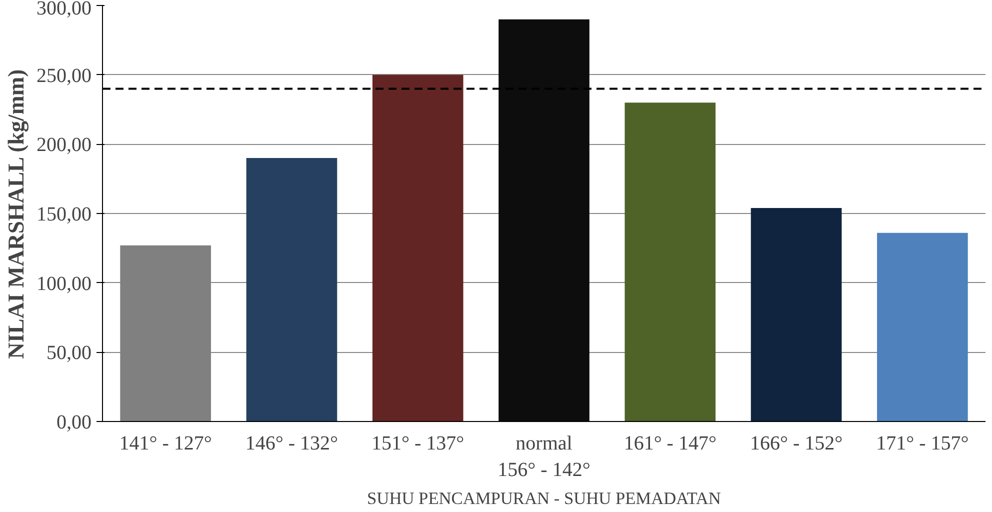 The width and height of the screenshot is (992, 512). What do you see at coordinates (544, 456) in the screenshot?
I see `x-tick-label: normal 156° - 142°` at bounding box center [544, 456].